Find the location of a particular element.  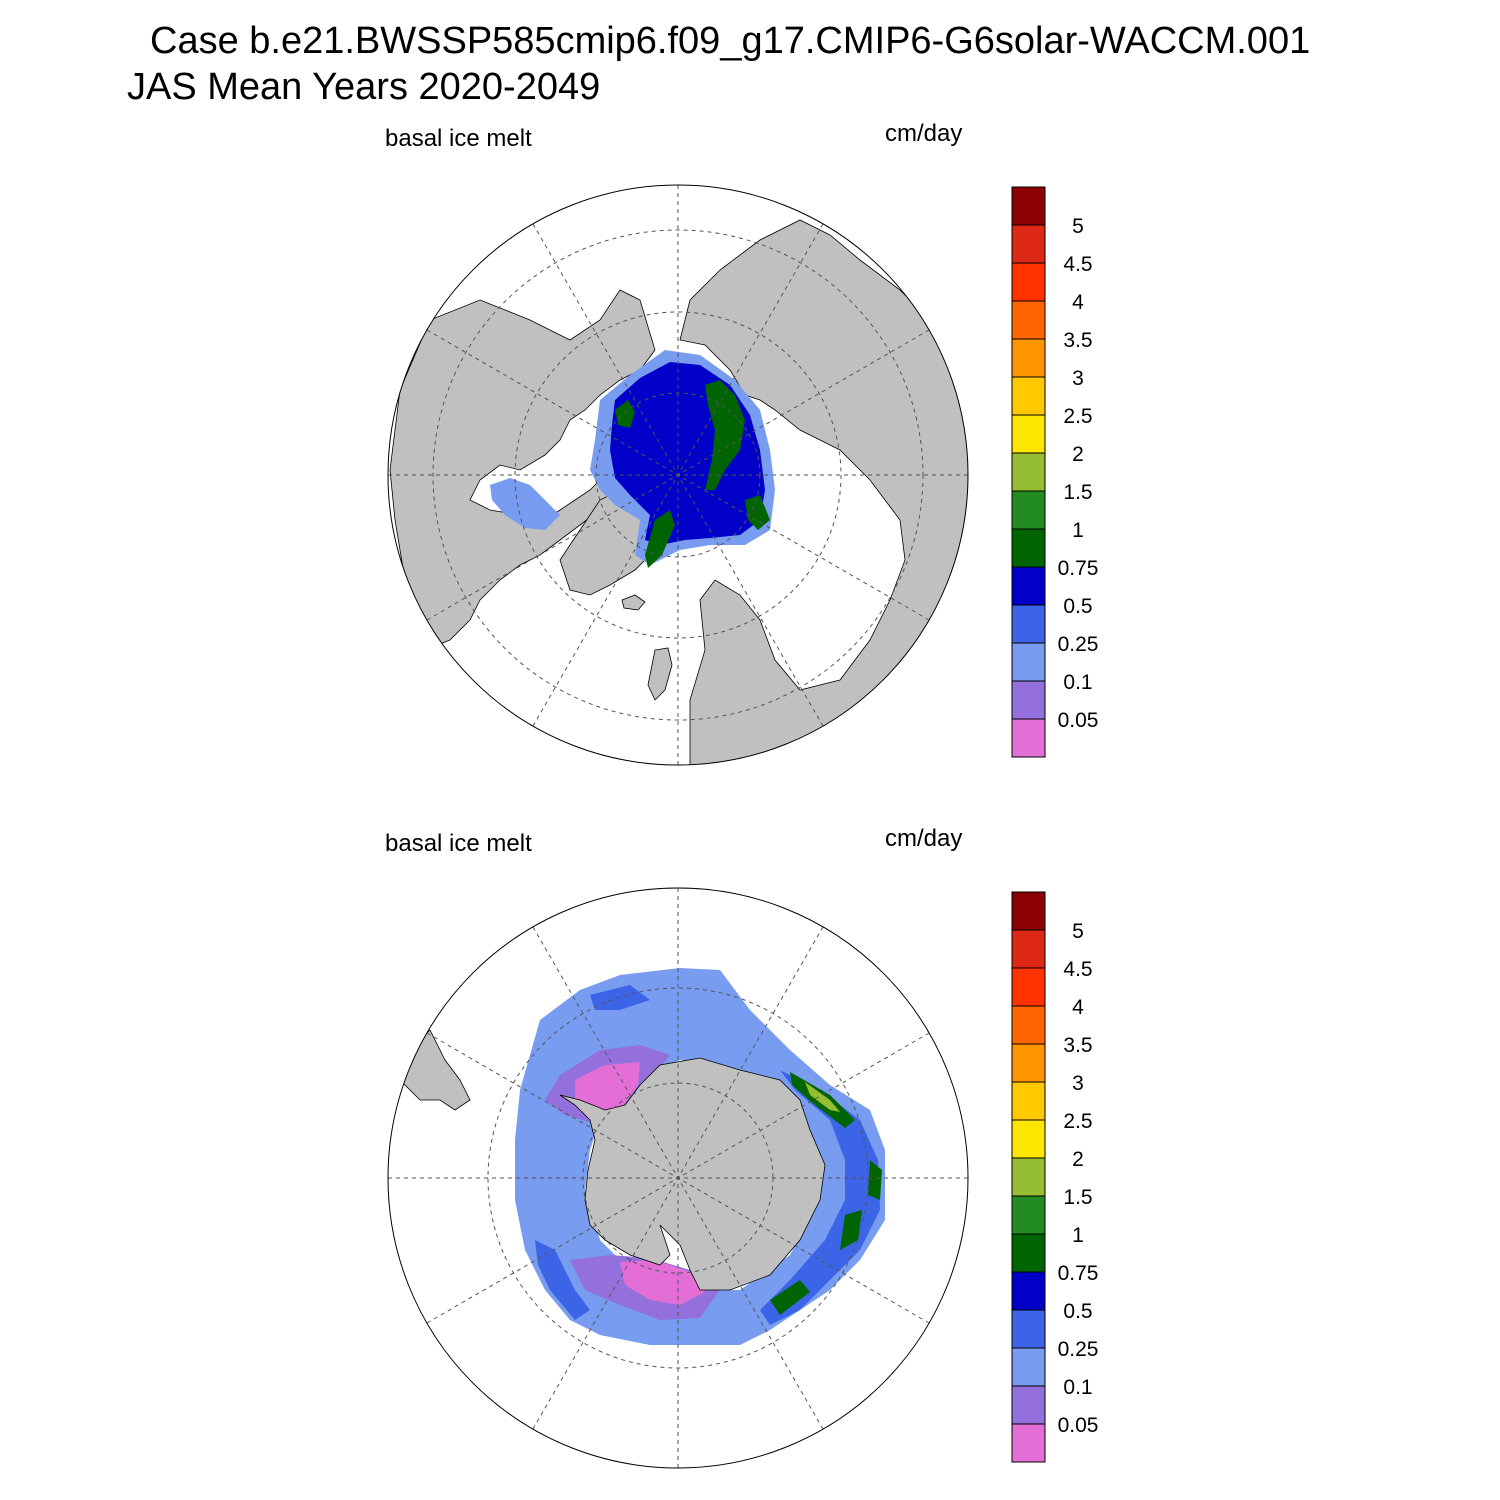

north-graticule is located at coordinates (678, 475).